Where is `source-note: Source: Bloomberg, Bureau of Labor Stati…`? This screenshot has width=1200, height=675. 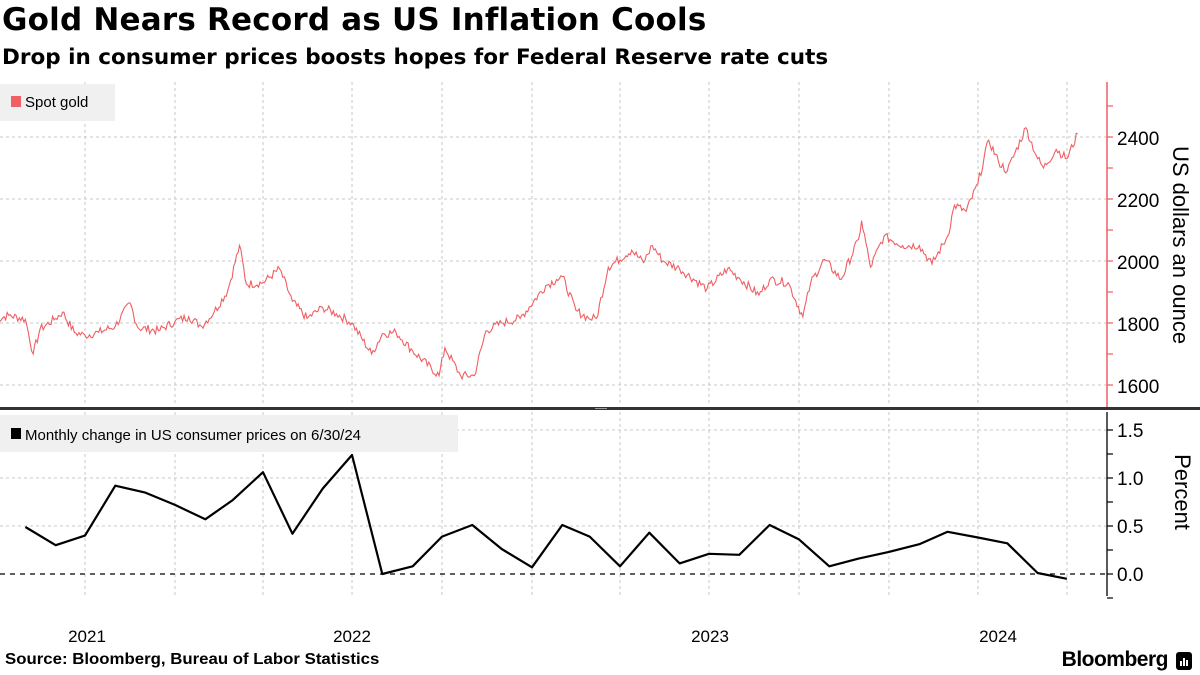 source-note: Source: Bloomberg, Bureau of Labor Stati… is located at coordinates (192, 659).